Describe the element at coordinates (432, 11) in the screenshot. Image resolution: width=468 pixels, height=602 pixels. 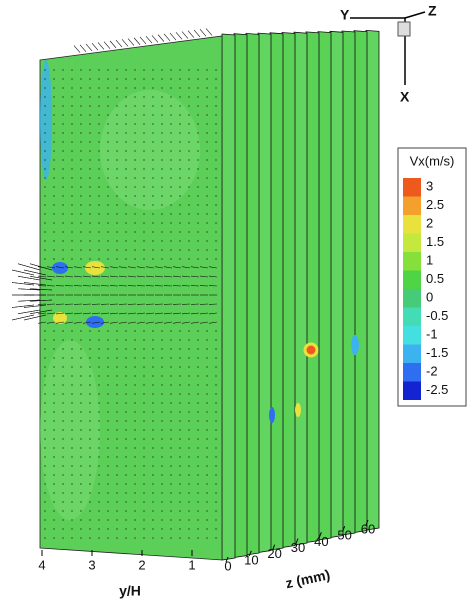
I see `triad-label: Z` at that location.